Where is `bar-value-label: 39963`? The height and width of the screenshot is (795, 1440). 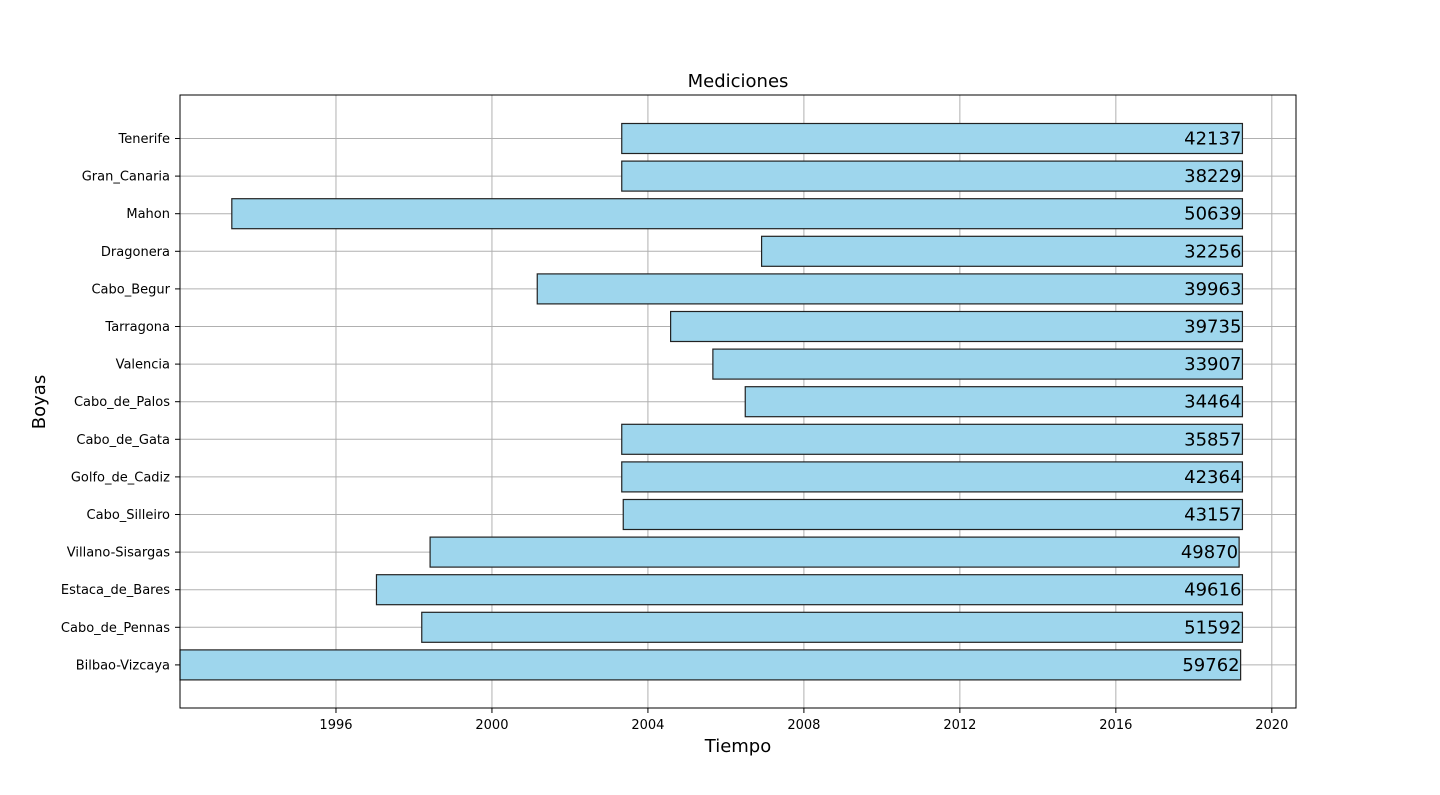 bar-value-label: 39963 is located at coordinates (1212, 289).